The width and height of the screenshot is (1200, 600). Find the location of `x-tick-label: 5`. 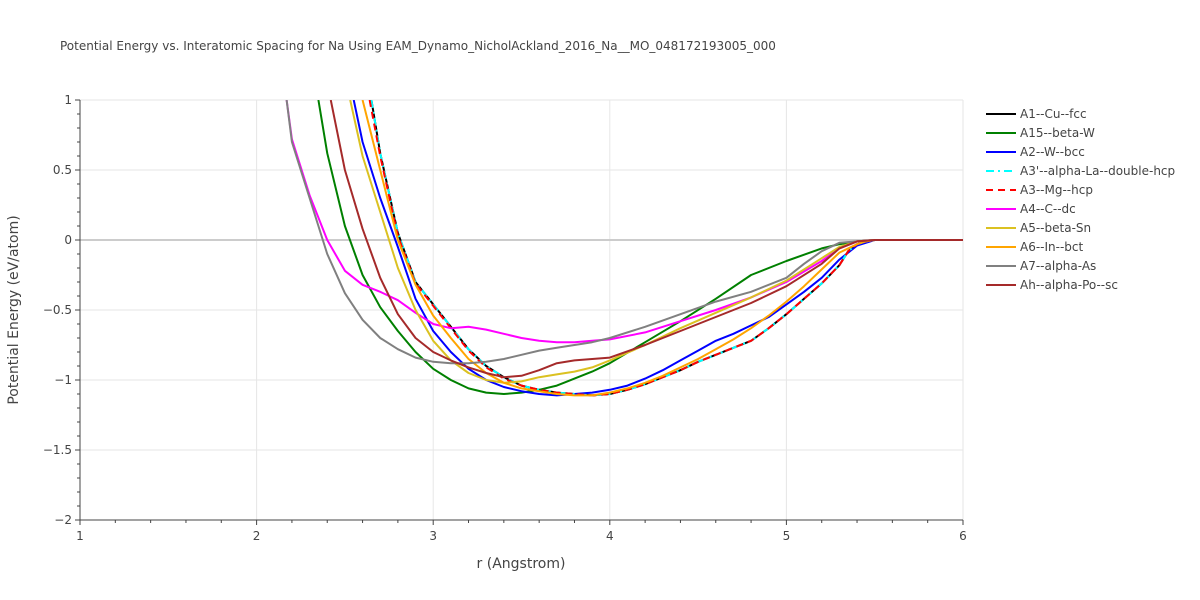

x-tick-label: 5 is located at coordinates (787, 536).